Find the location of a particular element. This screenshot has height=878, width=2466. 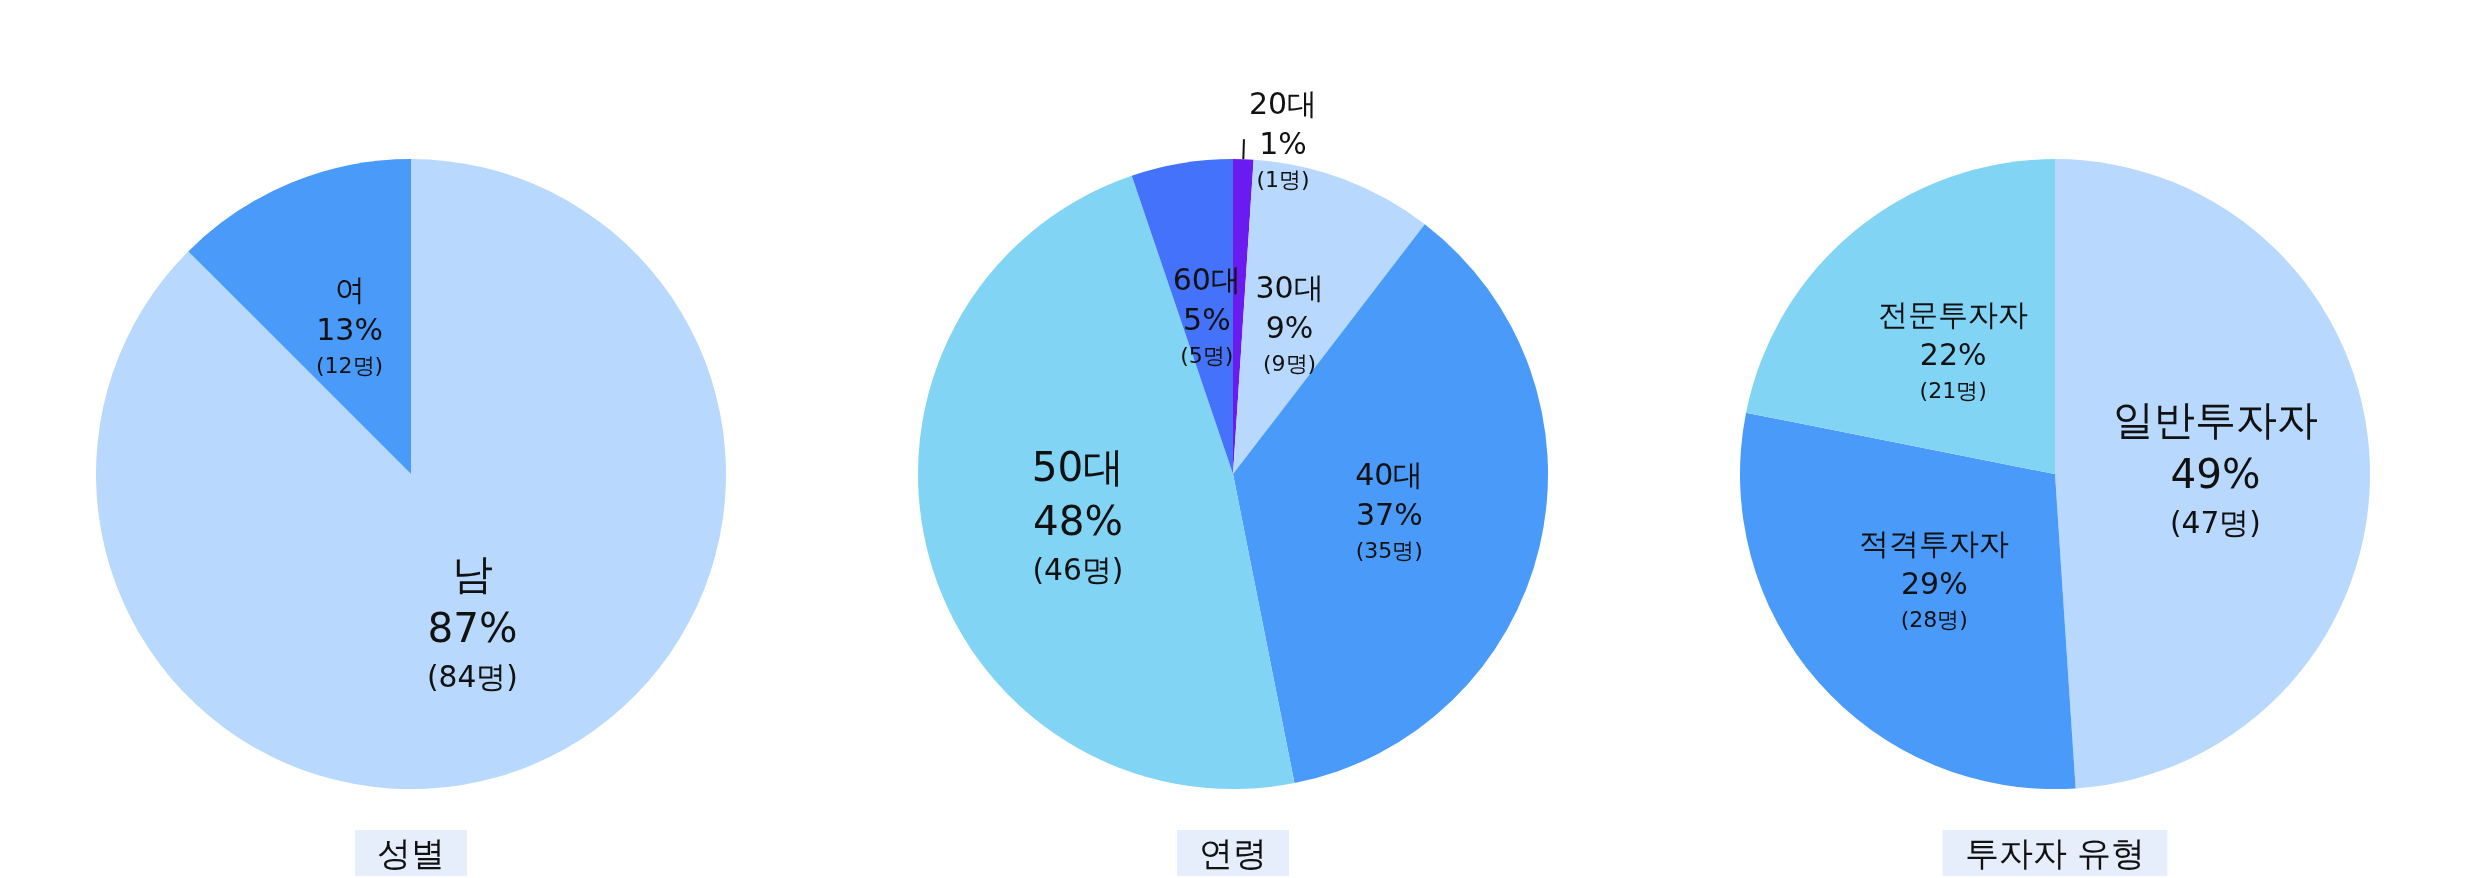

slice-label: 적격투자자 is located at coordinates (1934, 544).